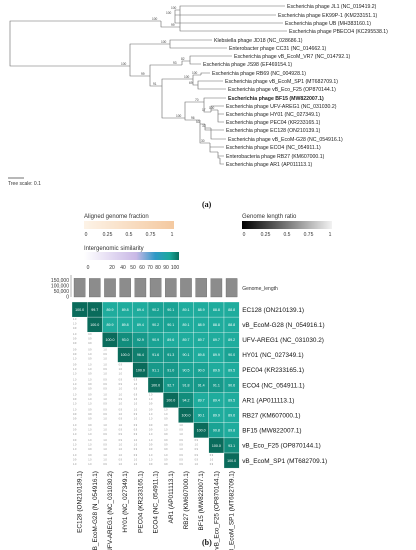  Describe the element at coordinates (287, 226) in the screenshot. I see `legend-genome-length-ratio: Genome length ratio 0 0.25 0.5 0.75 1` at that location.